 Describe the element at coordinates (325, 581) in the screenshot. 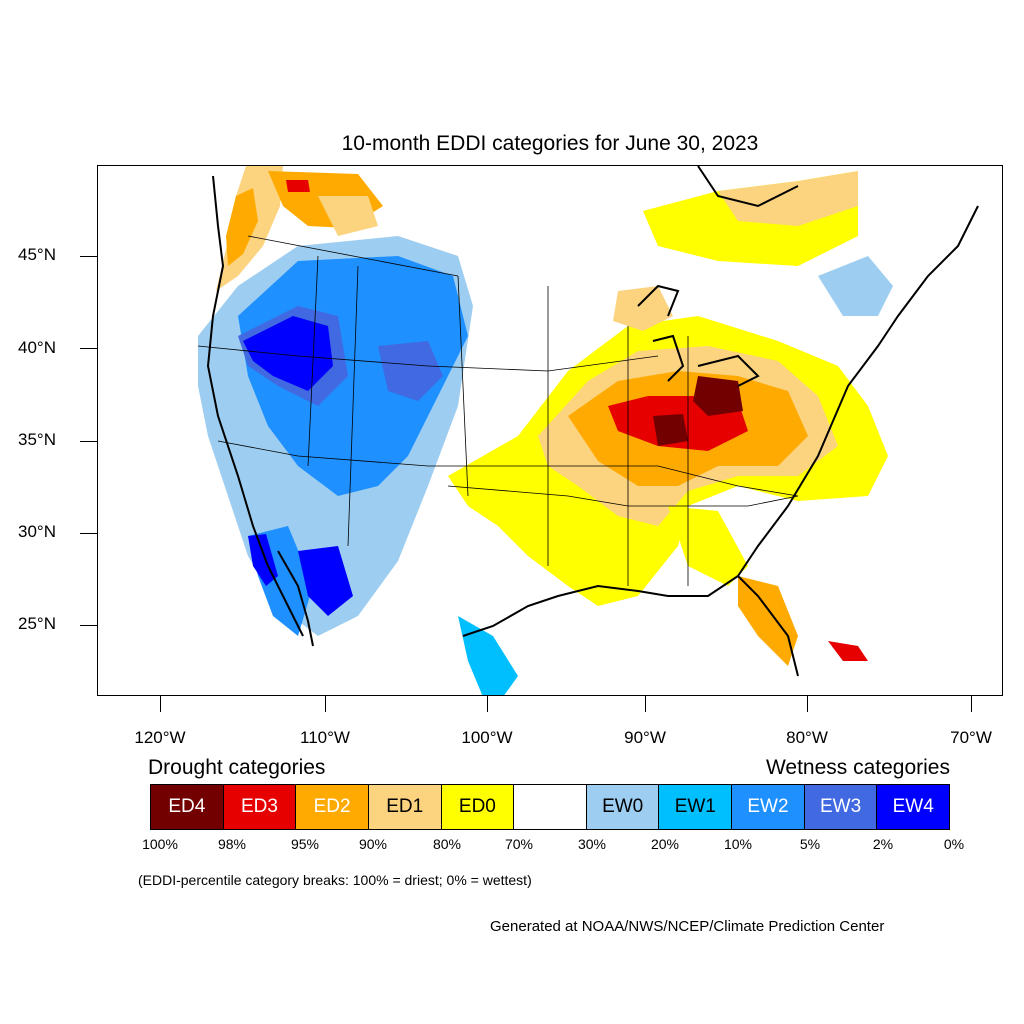

I see `region-sonora-ew4` at that location.